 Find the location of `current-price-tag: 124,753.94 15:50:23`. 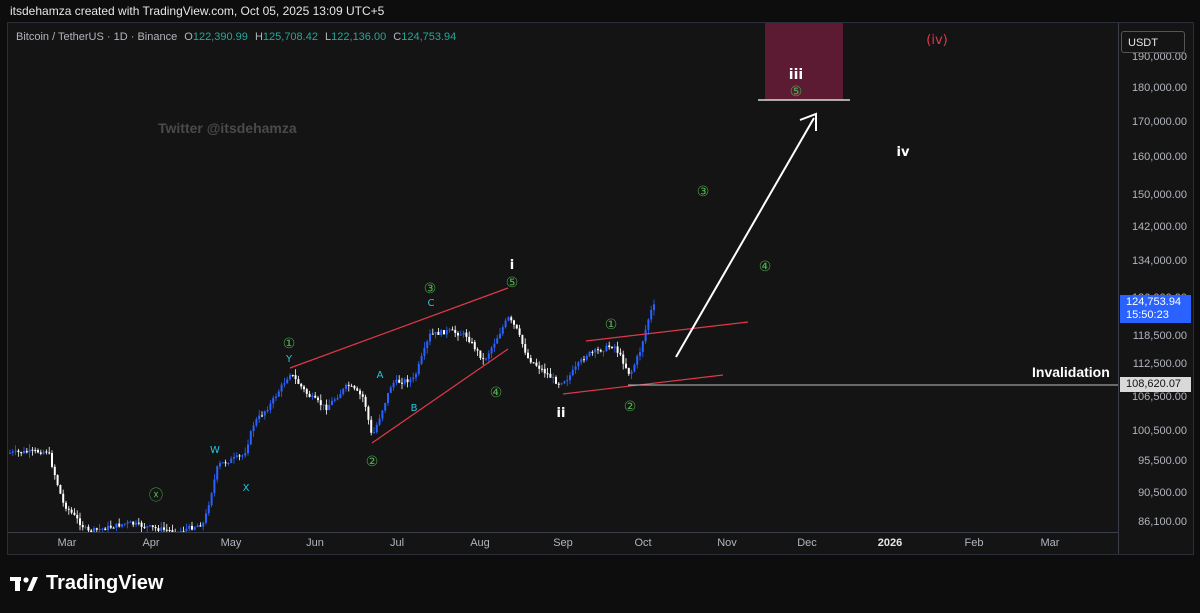

current-price-tag: 124,753.94 15:50:23 is located at coordinates (1155, 309).